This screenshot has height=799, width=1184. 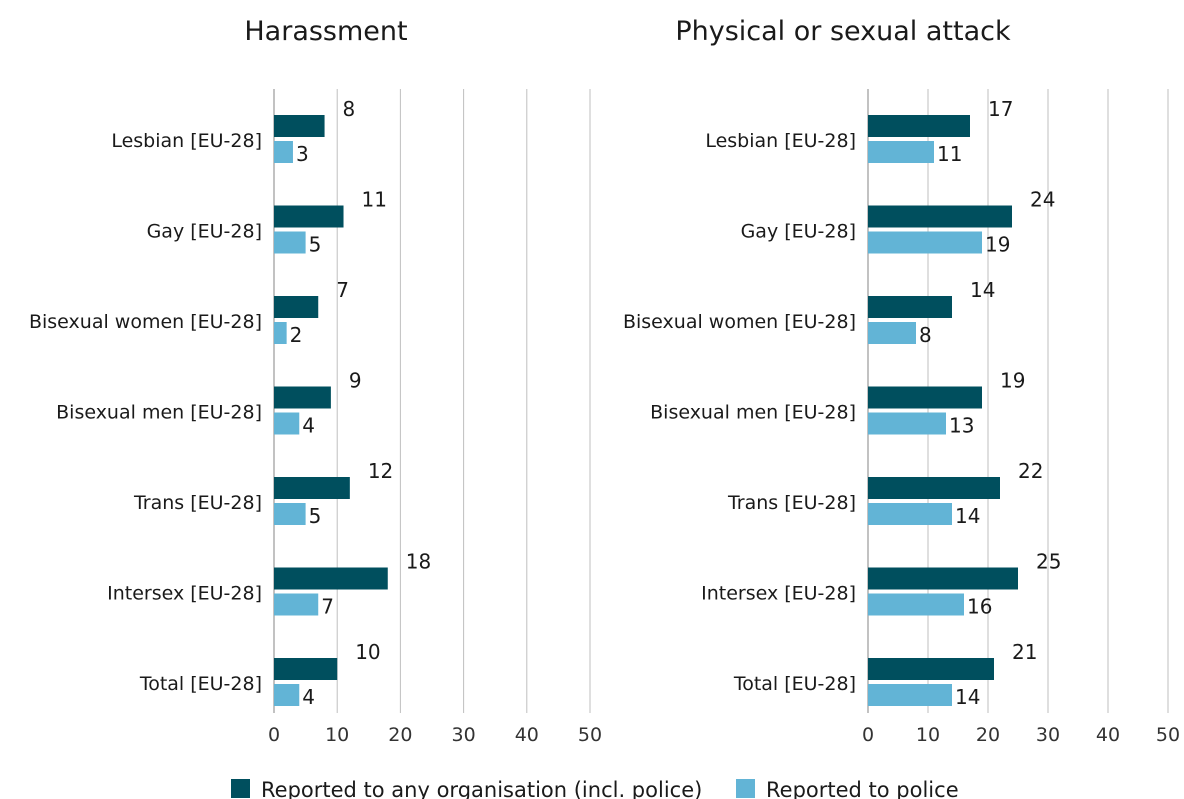 What do you see at coordinates (1024, 652) in the screenshot?
I see `data-label: 21` at bounding box center [1024, 652].